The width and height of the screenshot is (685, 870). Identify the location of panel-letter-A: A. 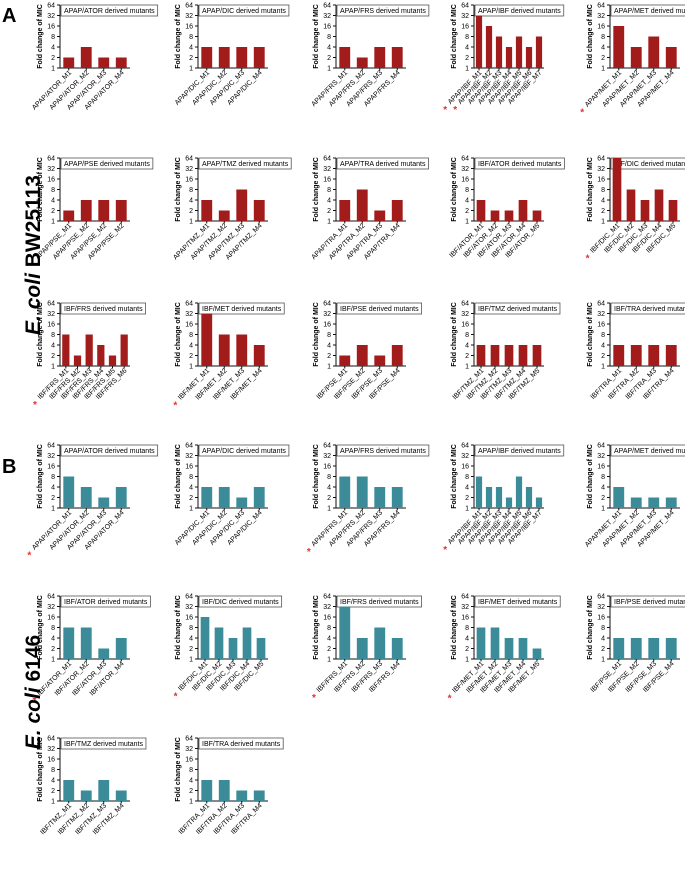
(9, 16).